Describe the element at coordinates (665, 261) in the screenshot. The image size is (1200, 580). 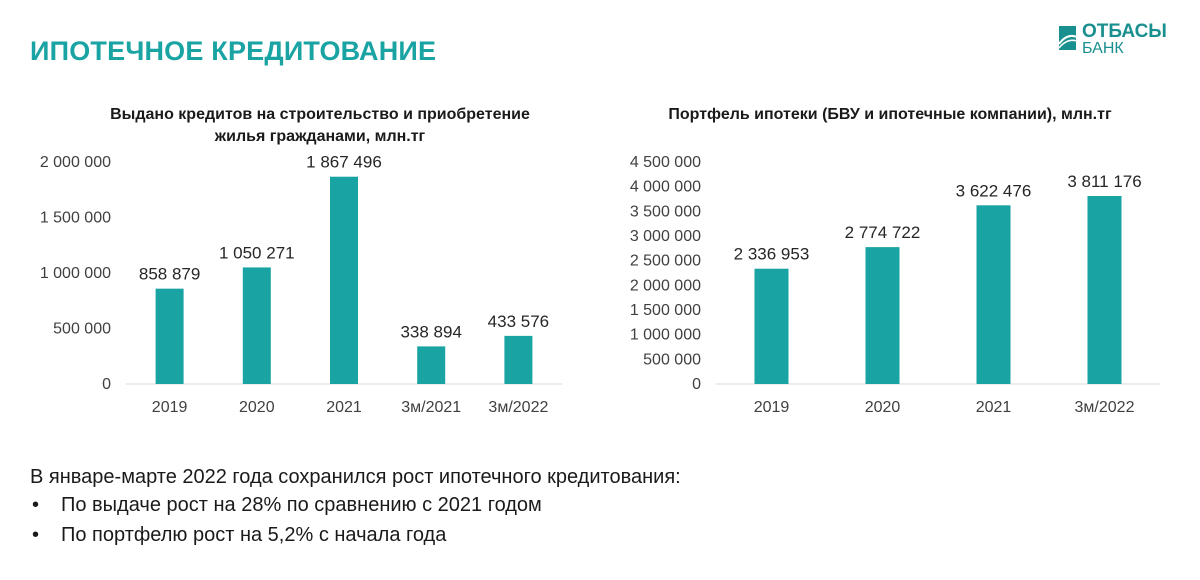
I see `y-tick-label: 2 500 000` at that location.